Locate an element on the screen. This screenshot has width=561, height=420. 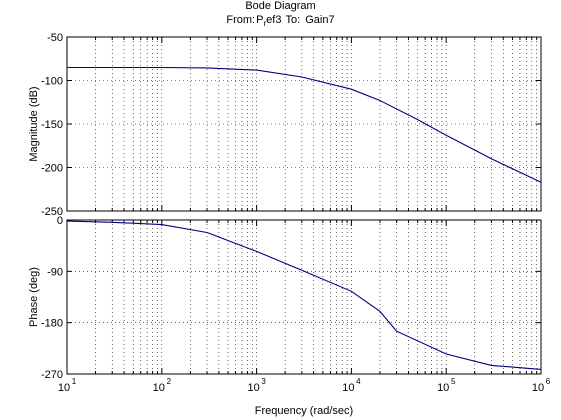
y-tick-label: -50 is located at coordinates (55, 38).